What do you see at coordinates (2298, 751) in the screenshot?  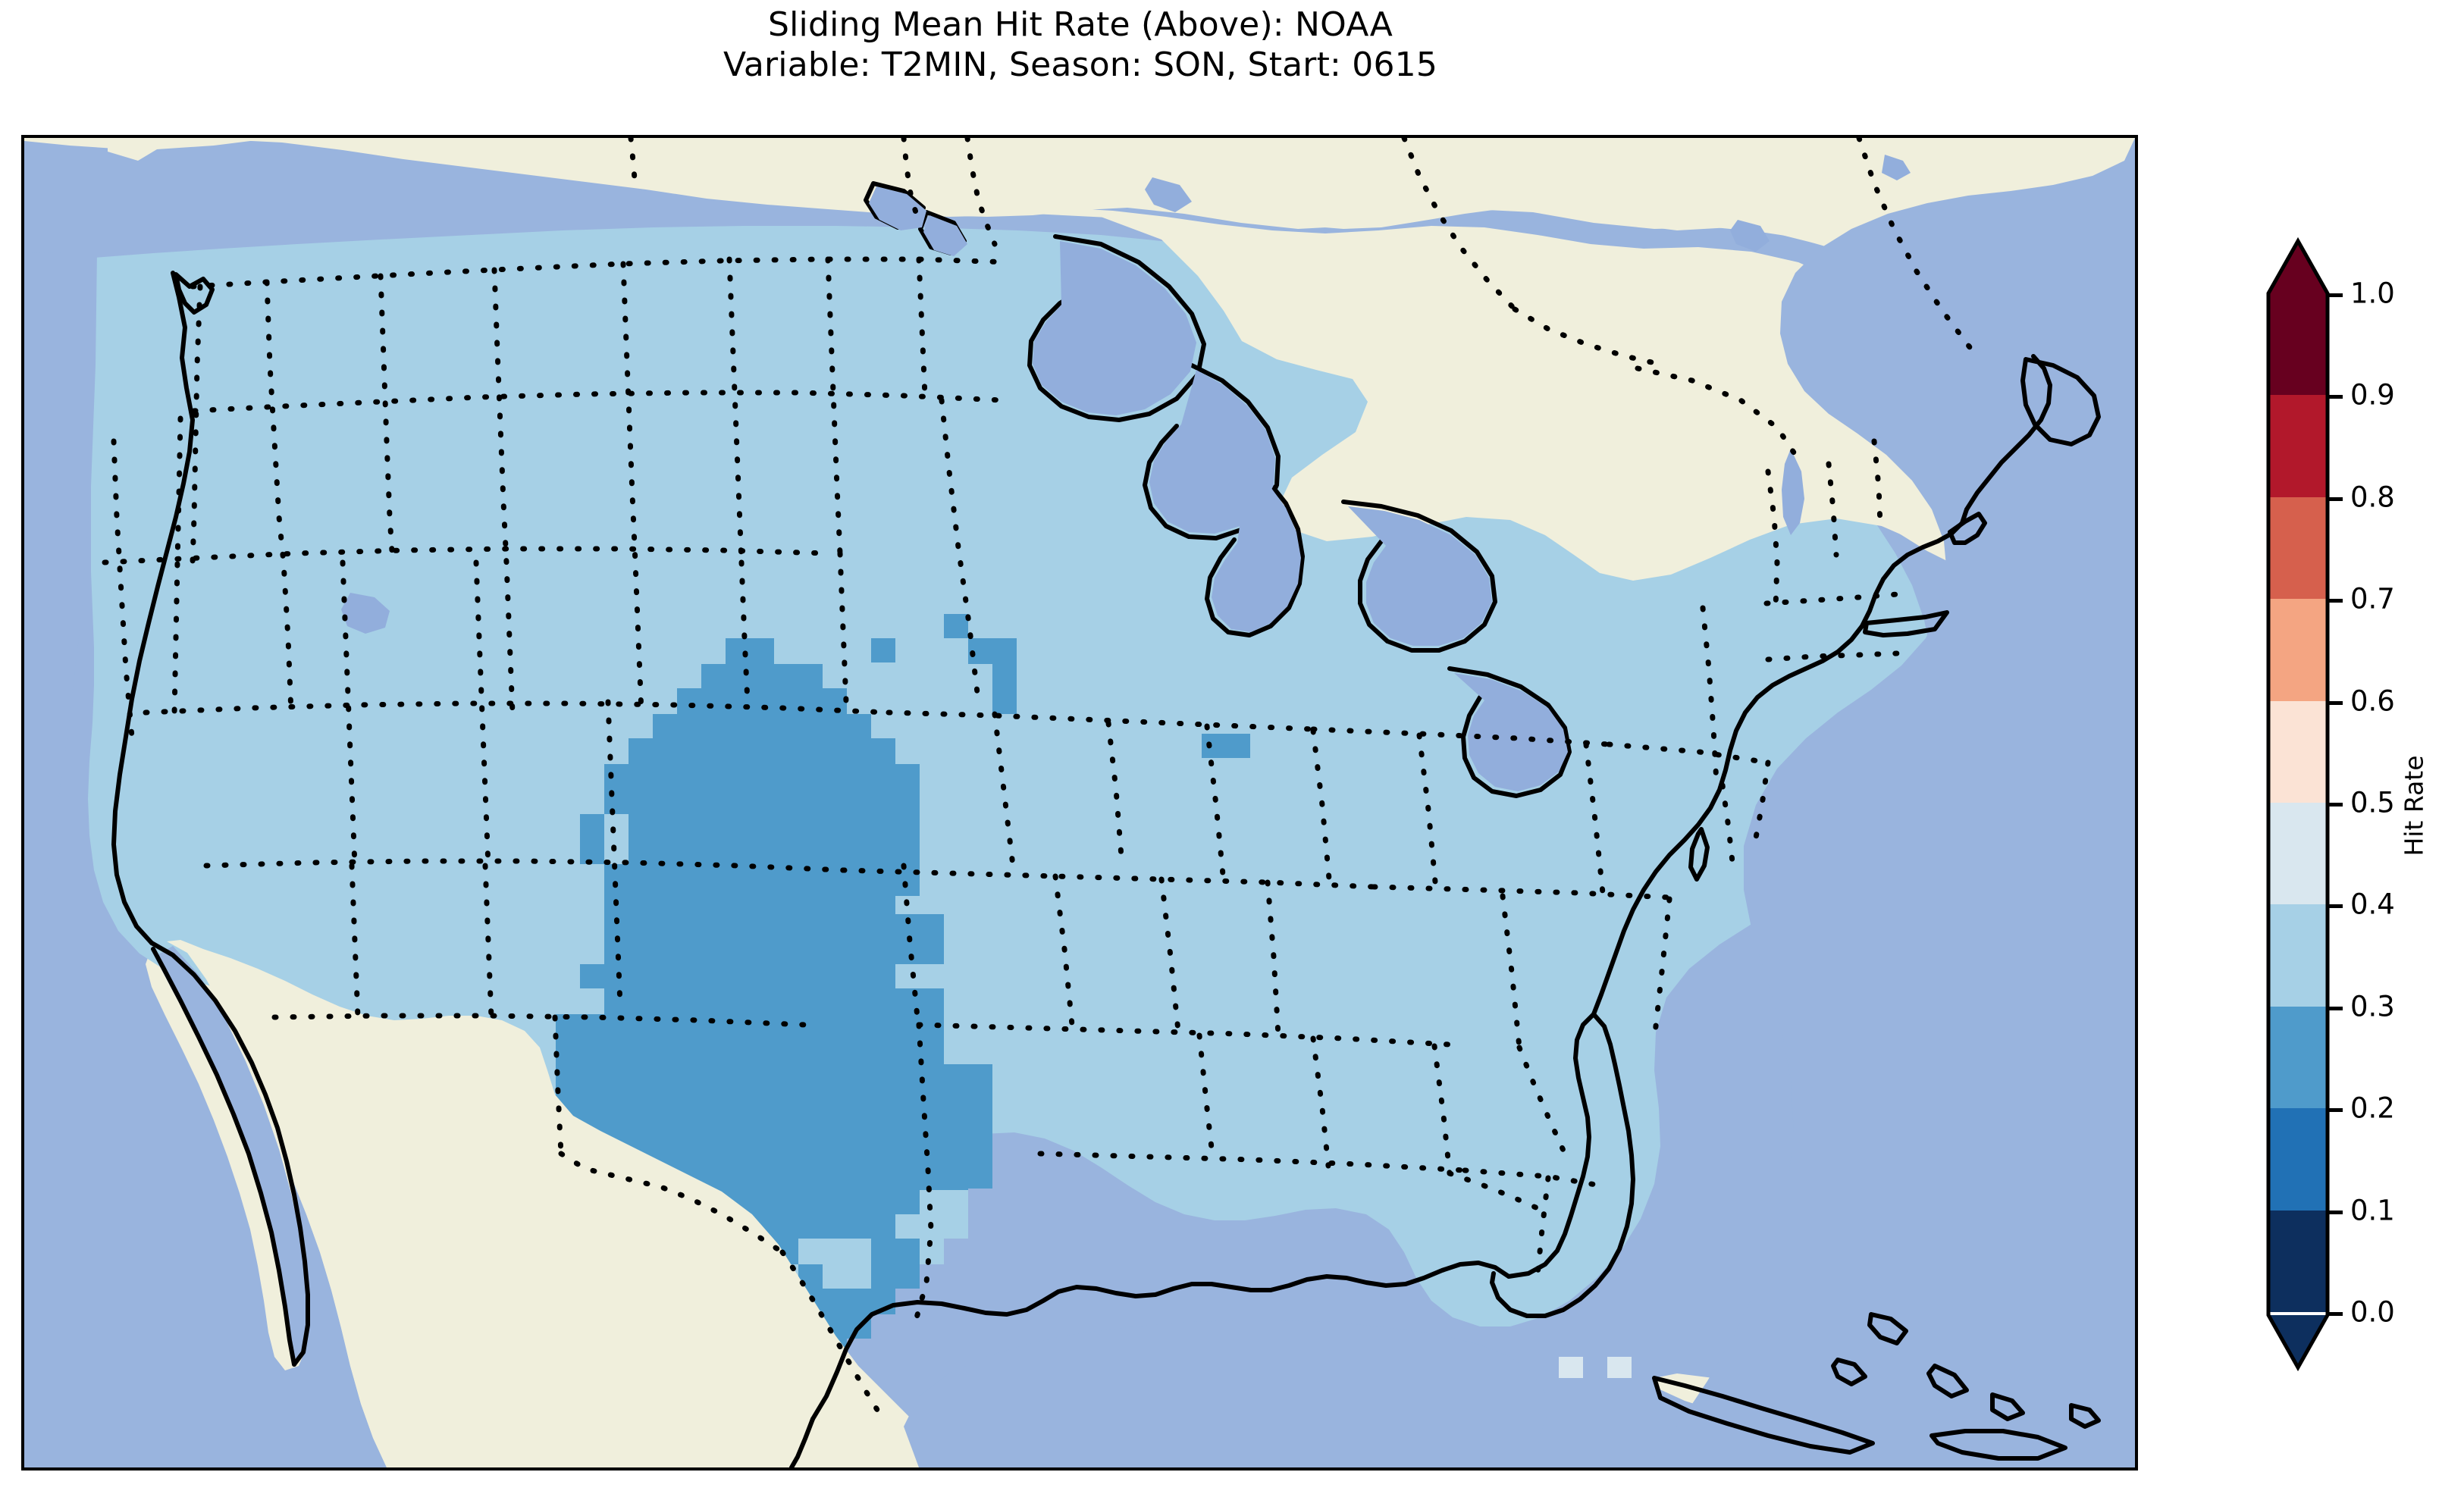 I see `cb-band-0.5-0.6` at bounding box center [2298, 751].